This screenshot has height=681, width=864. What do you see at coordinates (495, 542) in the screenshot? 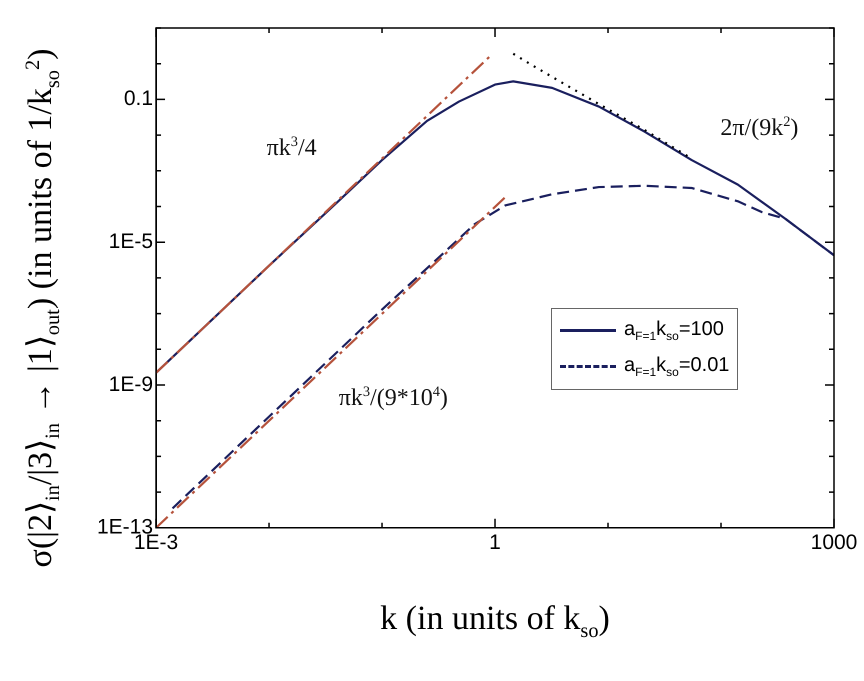
I see `x-tick-label: 1` at bounding box center [495, 542].